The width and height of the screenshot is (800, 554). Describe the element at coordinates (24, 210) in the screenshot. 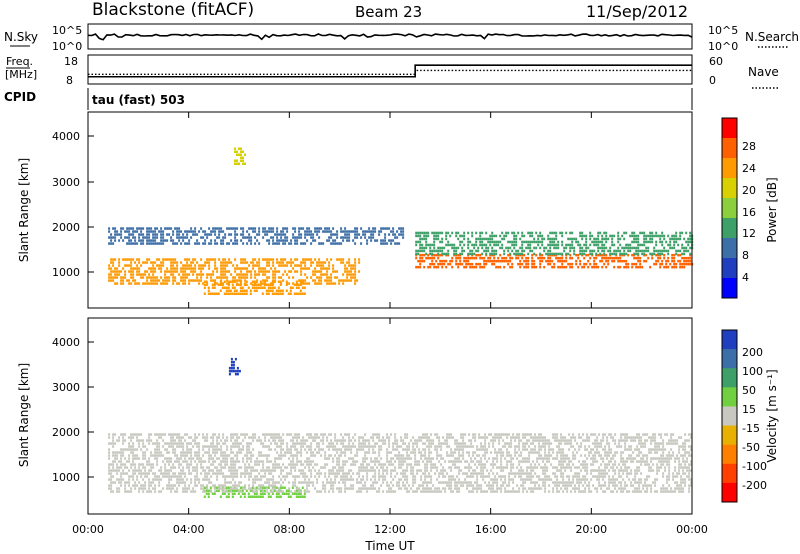

I see `power-panel-ylabel: Slant Range [km]` at that location.